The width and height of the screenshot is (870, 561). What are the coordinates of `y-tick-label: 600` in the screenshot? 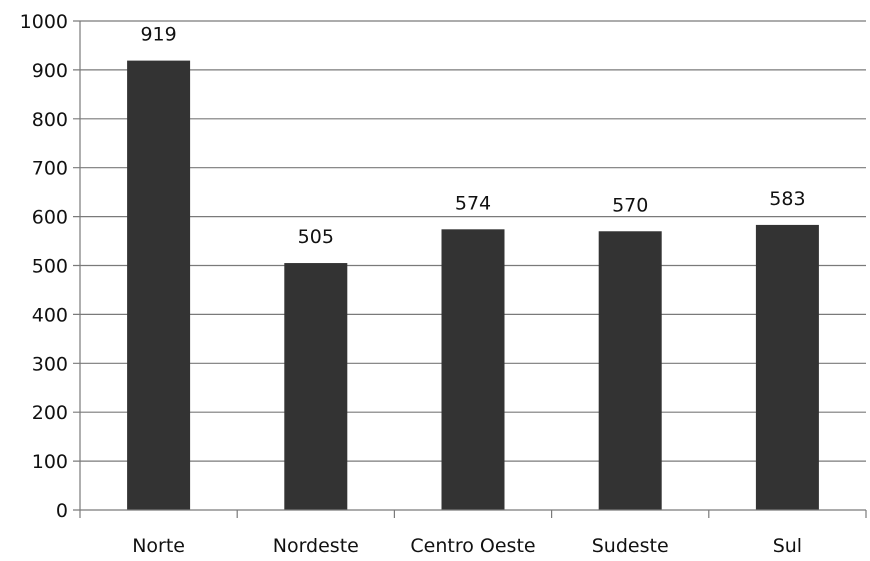 It's located at (50, 218).